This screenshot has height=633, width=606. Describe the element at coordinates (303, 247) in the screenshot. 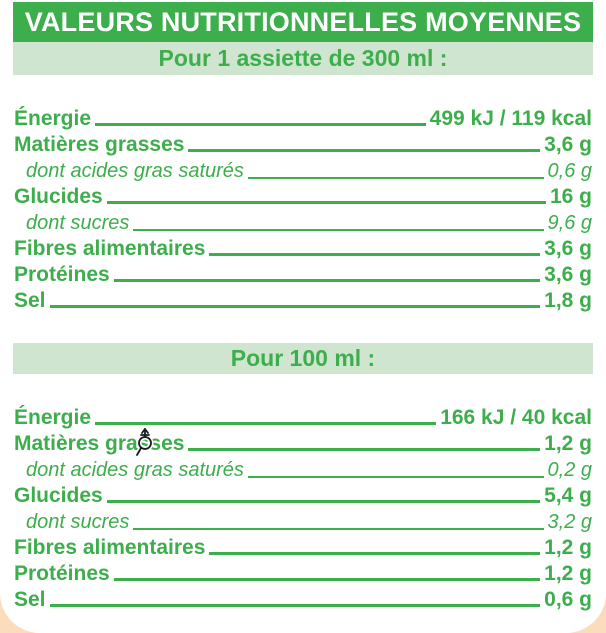

I see `nutrition-row: Fibres alimentaires 3,6 g` at that location.